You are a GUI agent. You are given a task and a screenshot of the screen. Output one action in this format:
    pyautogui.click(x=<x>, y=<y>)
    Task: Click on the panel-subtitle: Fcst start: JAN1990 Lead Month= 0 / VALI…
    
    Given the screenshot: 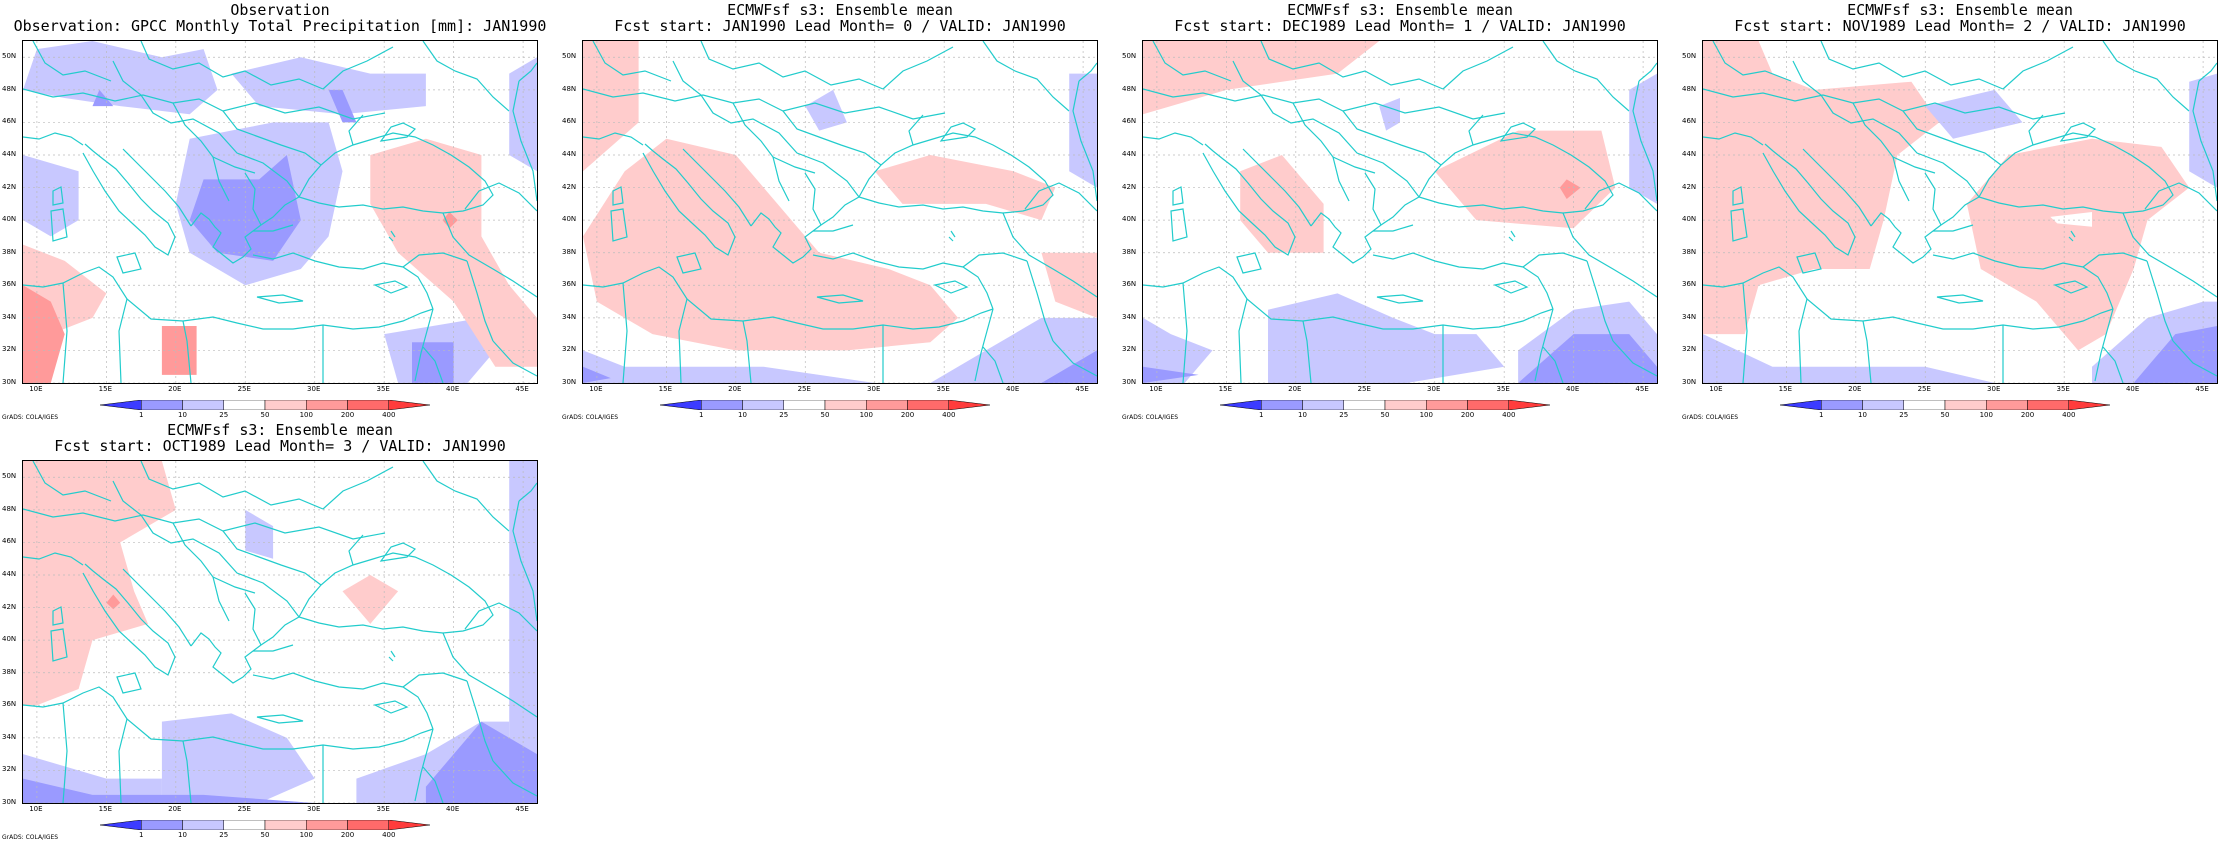 What is the action you would take?
    pyautogui.click(x=840, y=26)
    